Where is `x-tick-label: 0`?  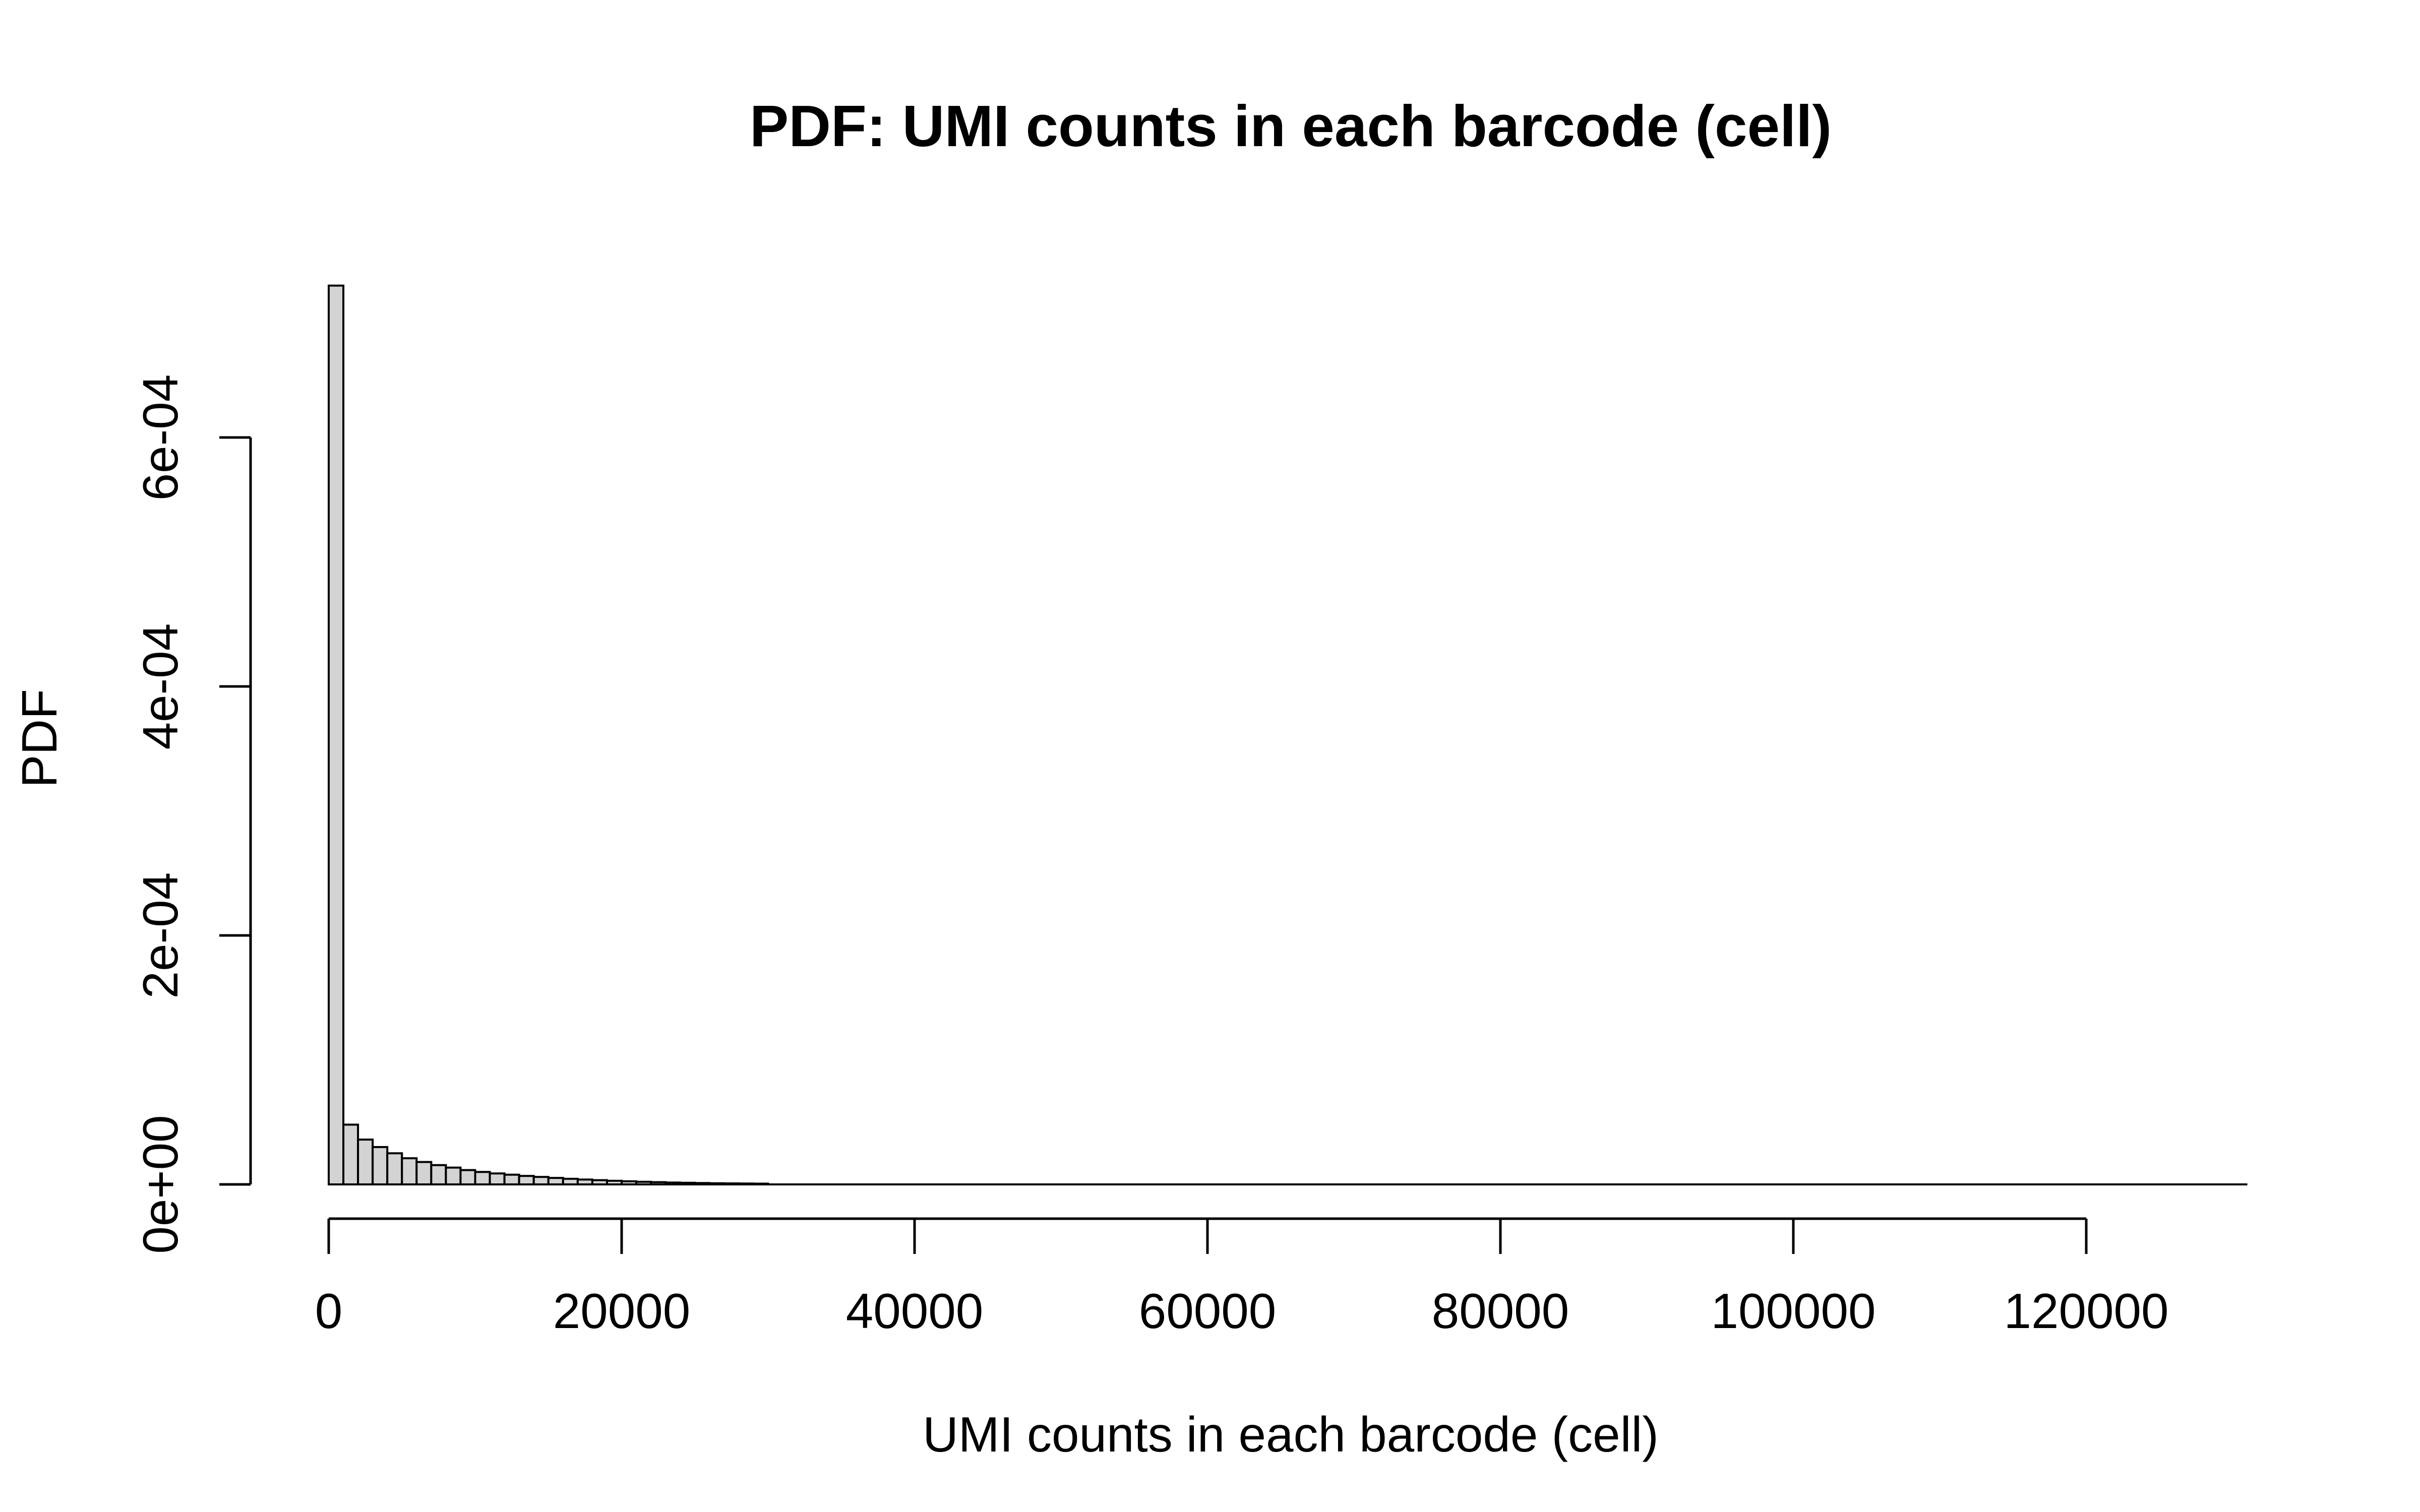 x-tick-label: 0 is located at coordinates (329, 1311).